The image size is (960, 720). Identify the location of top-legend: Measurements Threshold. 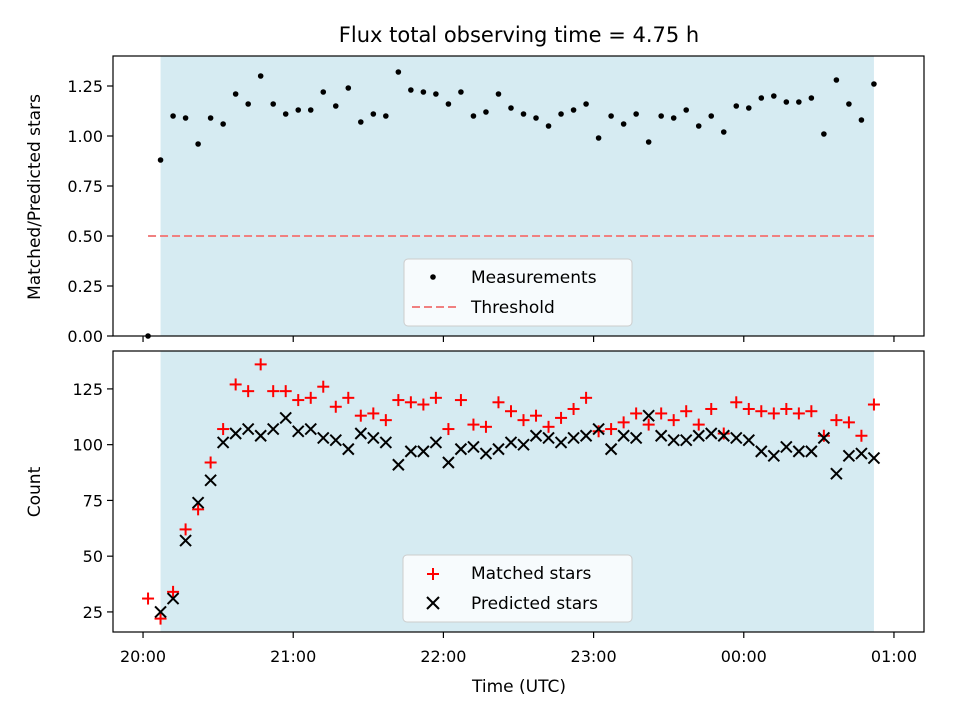
(518, 292).